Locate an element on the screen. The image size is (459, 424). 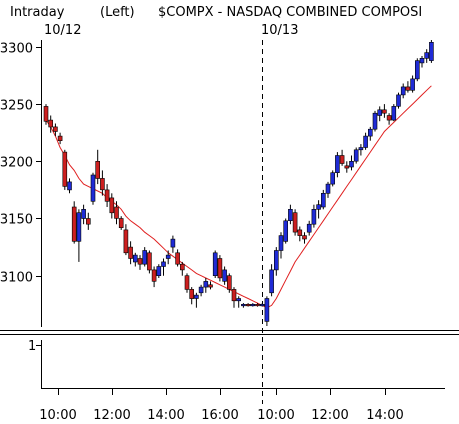
chart-title: $COMPX - NASDAQ COMBINED COMPOSI is located at coordinates (290, 12).